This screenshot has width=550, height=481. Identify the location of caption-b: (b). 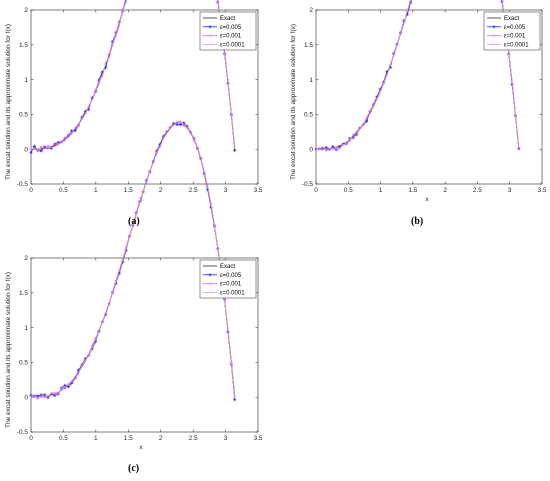
(417, 221).